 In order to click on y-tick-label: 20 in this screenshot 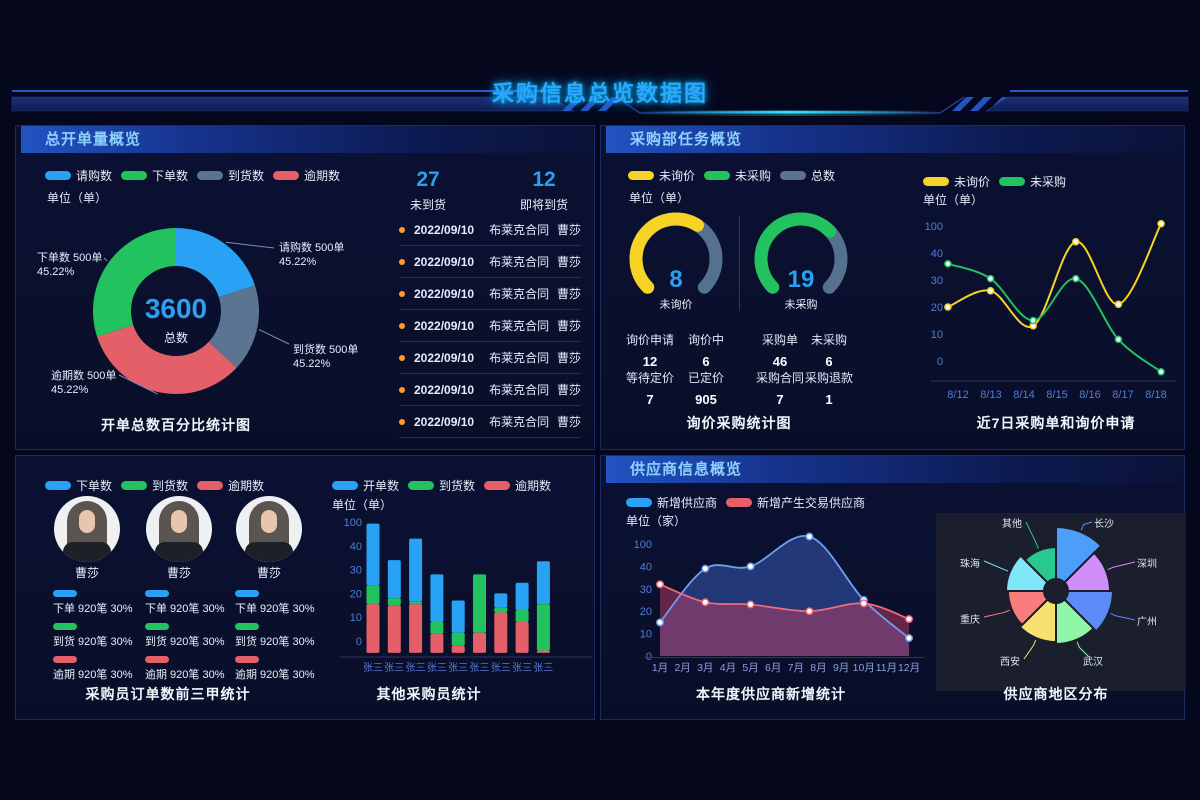, I will do `click(646, 612)`.